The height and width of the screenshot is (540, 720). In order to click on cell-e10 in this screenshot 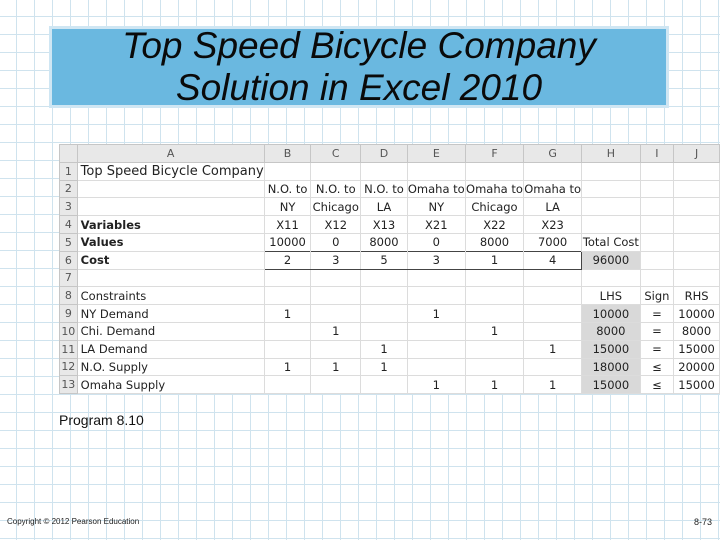, I will do `click(436, 331)`.